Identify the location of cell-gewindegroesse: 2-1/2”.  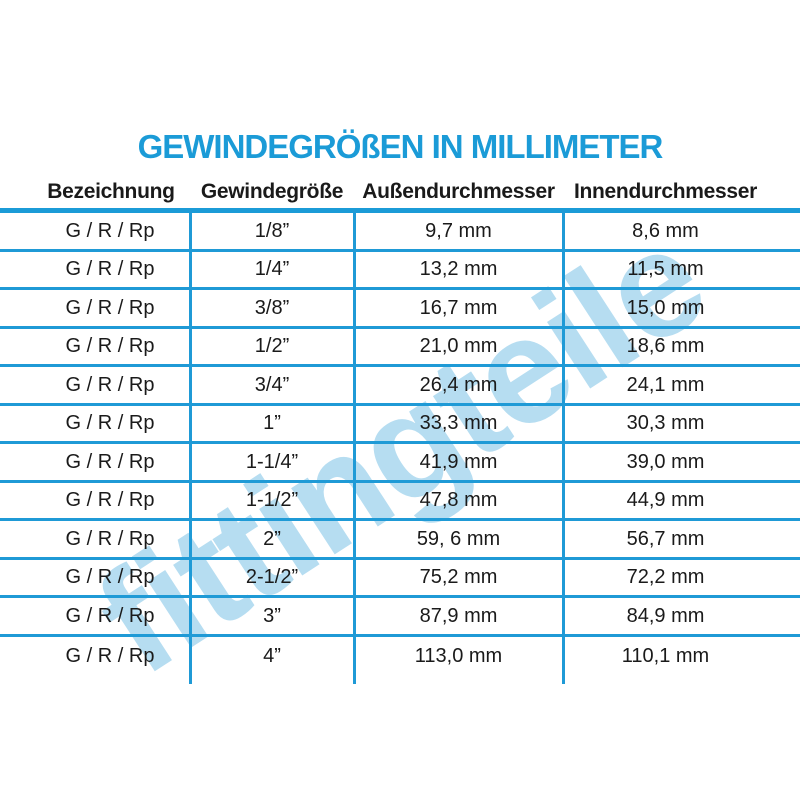
(272, 577).